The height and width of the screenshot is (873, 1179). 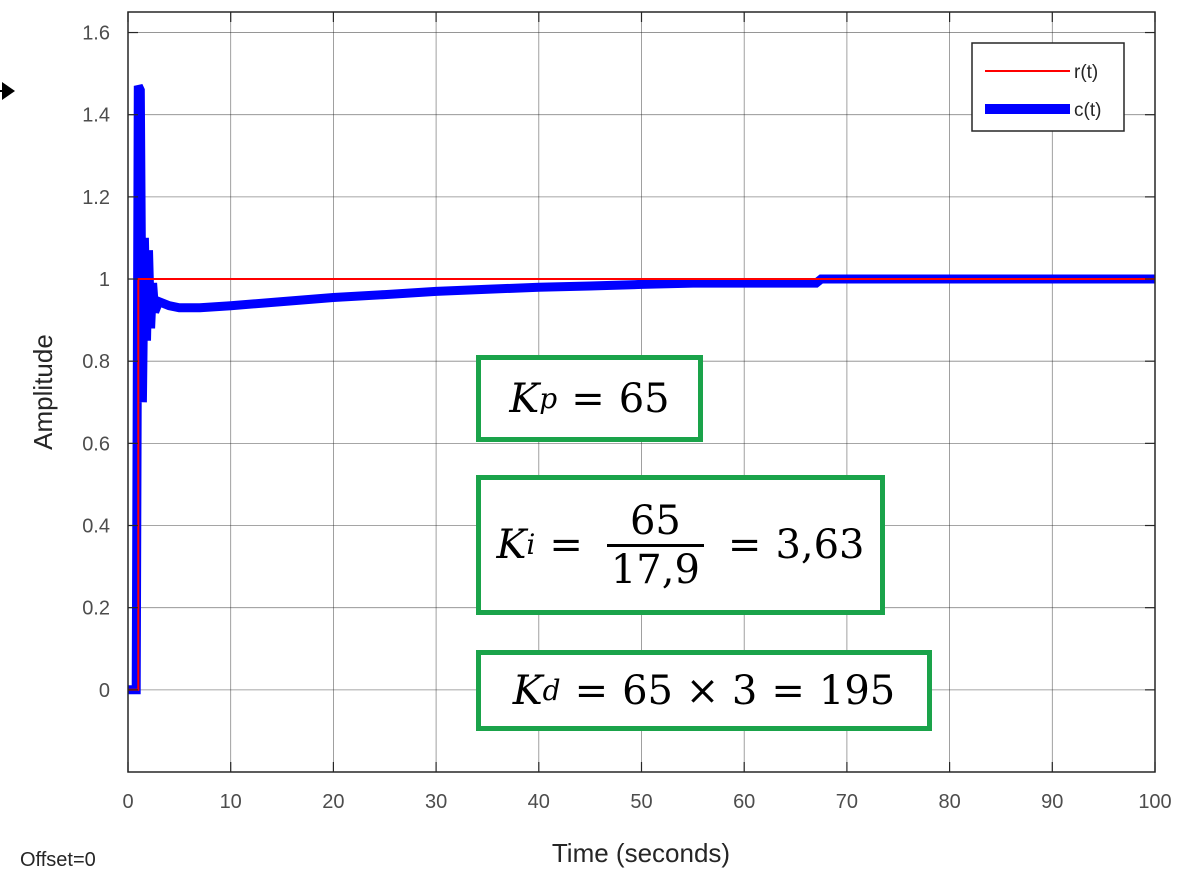 What do you see at coordinates (96, 527) in the screenshot?
I see `y-tick-label: 0.4` at bounding box center [96, 527].